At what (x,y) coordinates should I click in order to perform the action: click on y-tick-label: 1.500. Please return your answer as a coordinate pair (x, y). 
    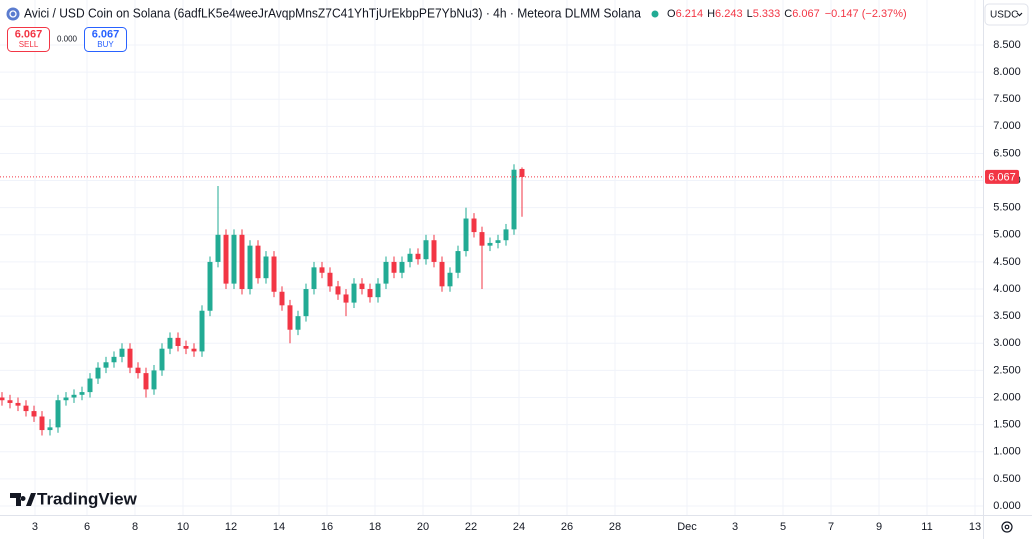
    Looking at the image, I should click on (1007, 425).